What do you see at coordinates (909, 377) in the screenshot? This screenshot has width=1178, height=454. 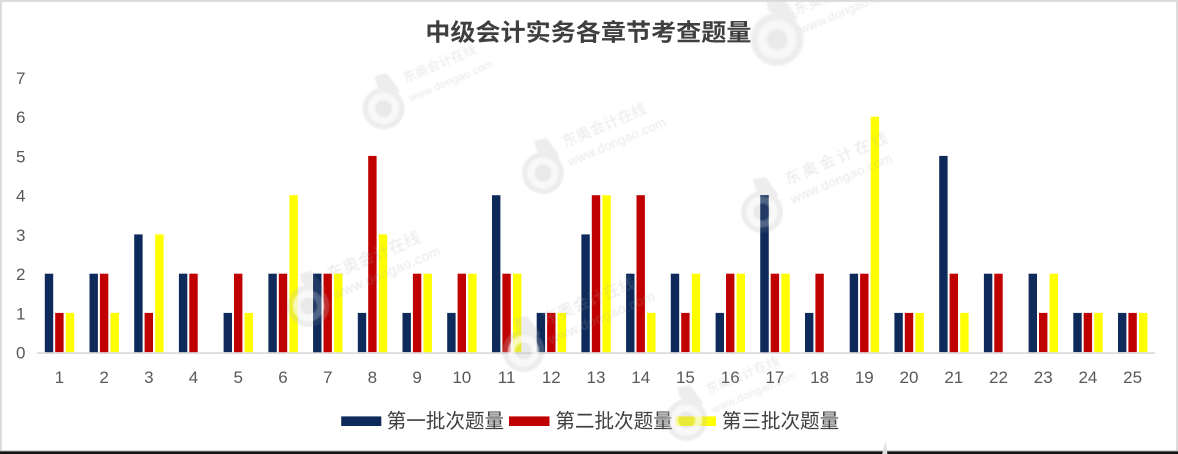 I see `svg-text: 20` at bounding box center [909, 377].